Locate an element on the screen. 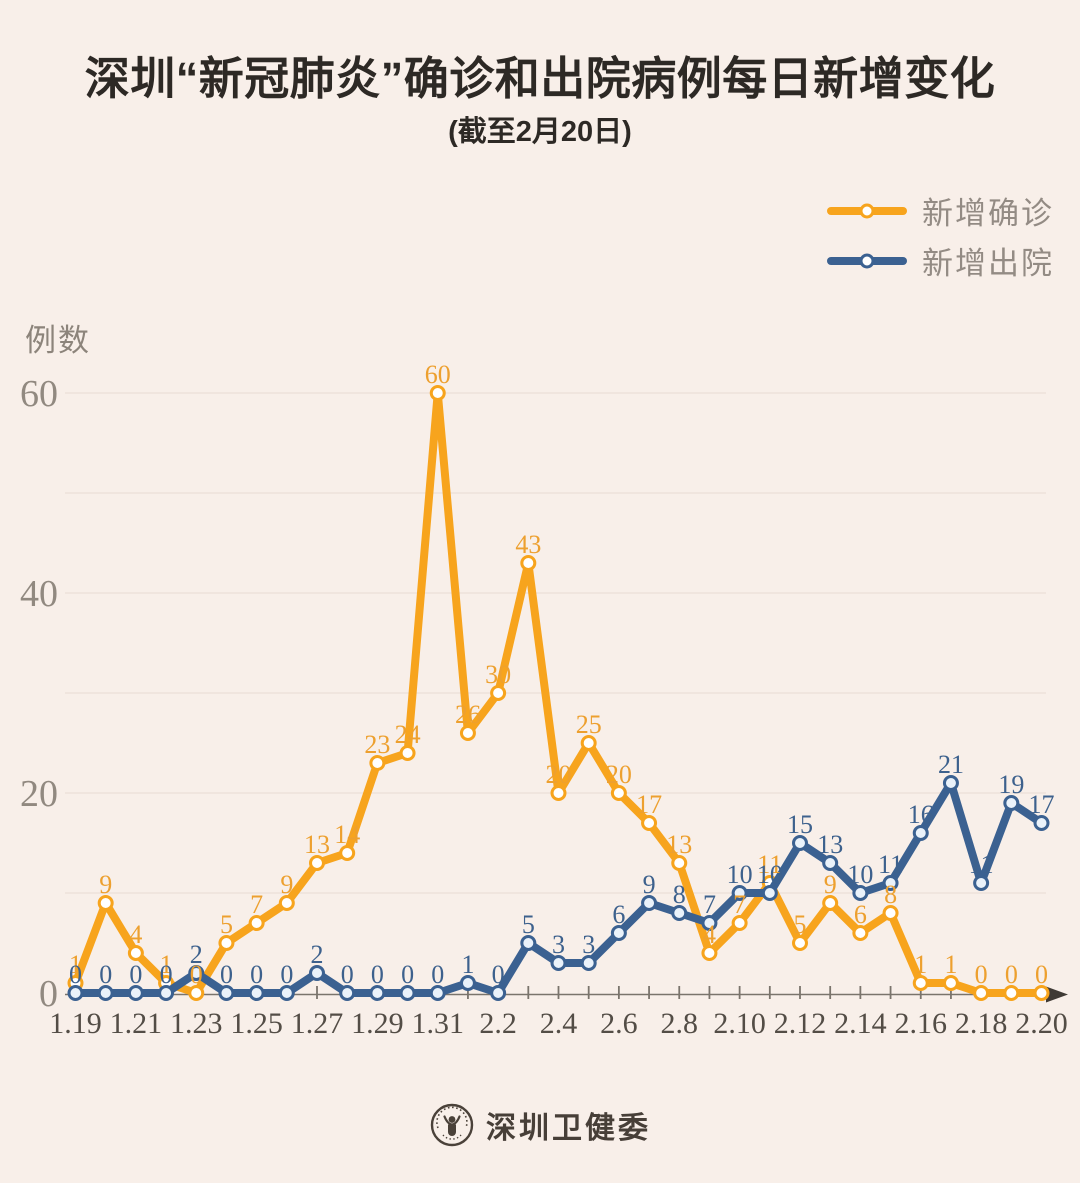  confirmed-data-label: 13 is located at coordinates (317, 844).